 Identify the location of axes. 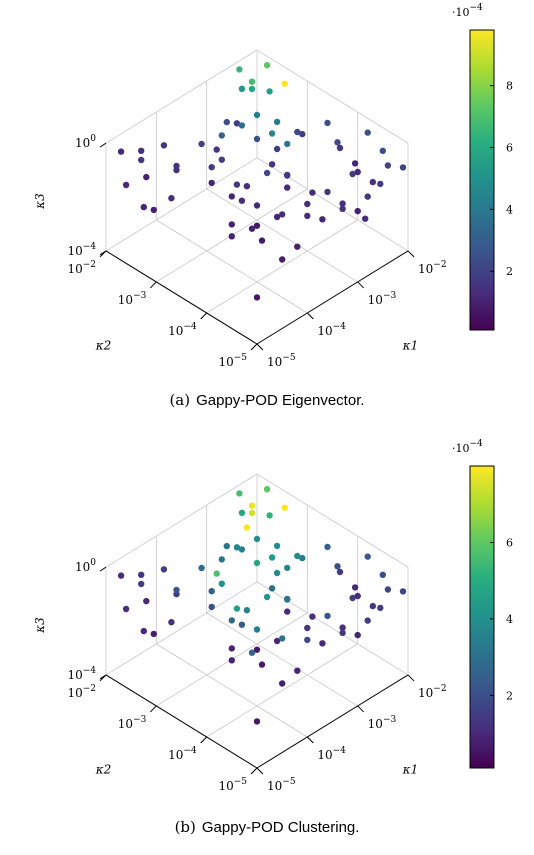
(257, 670).